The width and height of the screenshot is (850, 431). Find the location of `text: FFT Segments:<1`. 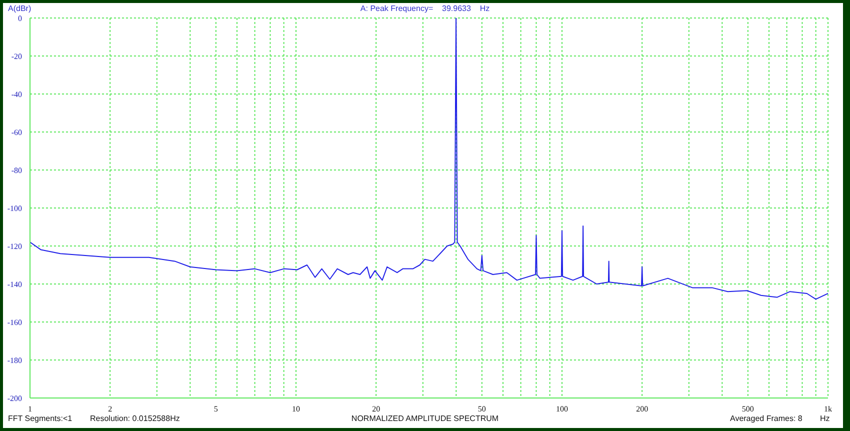

text: FFT Segments:<1 is located at coordinates (40, 418).